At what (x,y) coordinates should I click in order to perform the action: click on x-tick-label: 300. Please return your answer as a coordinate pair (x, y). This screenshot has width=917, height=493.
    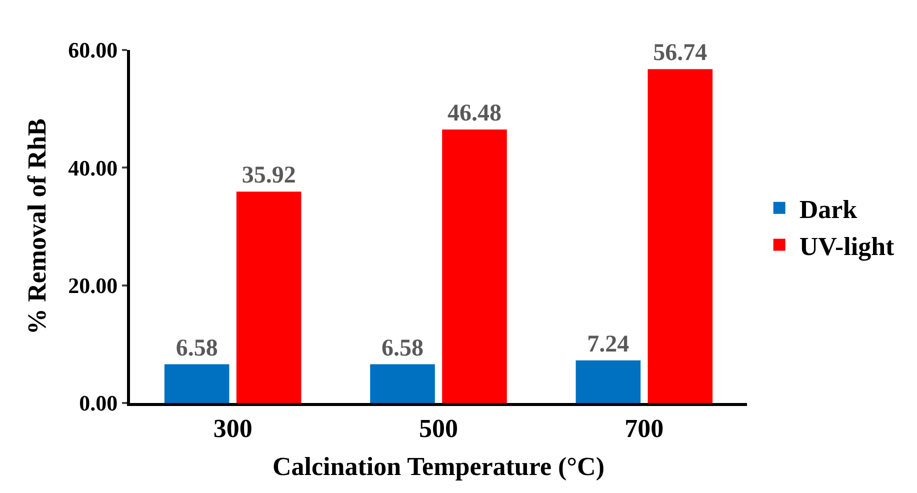
    Looking at the image, I should click on (232, 429).